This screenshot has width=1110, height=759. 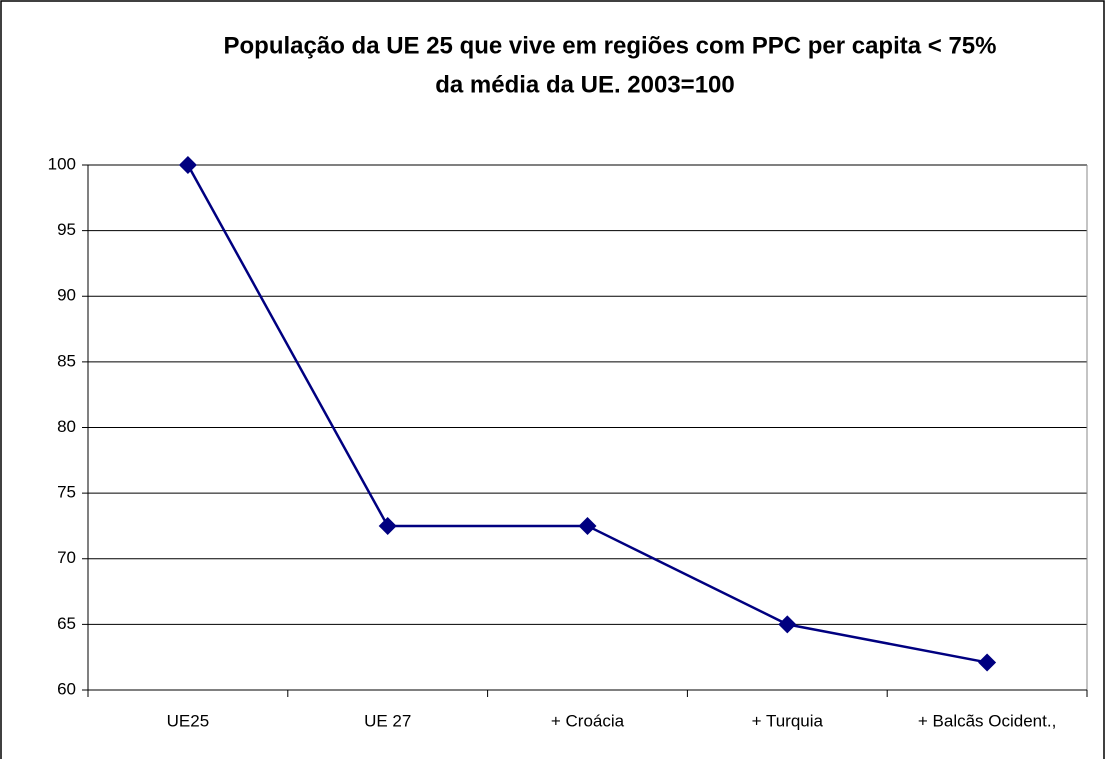 I want to click on y-tick-label: 70, so click(x=66, y=557).